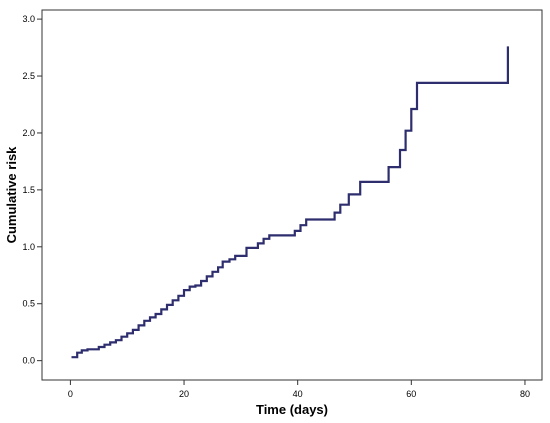 The width and height of the screenshot is (550, 423). What do you see at coordinates (298, 394) in the screenshot?
I see `x-tick-label: 40` at bounding box center [298, 394].